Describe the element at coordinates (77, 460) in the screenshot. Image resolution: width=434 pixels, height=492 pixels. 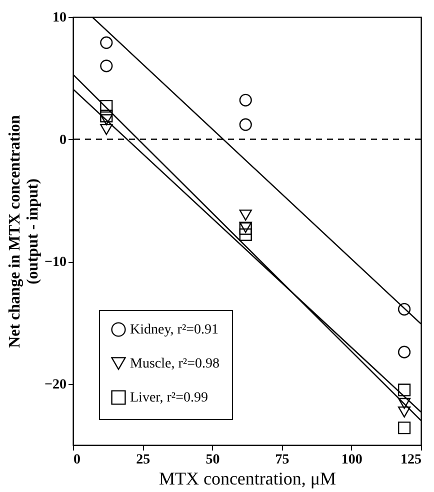
I see `x-tick-label: 0` at that location.